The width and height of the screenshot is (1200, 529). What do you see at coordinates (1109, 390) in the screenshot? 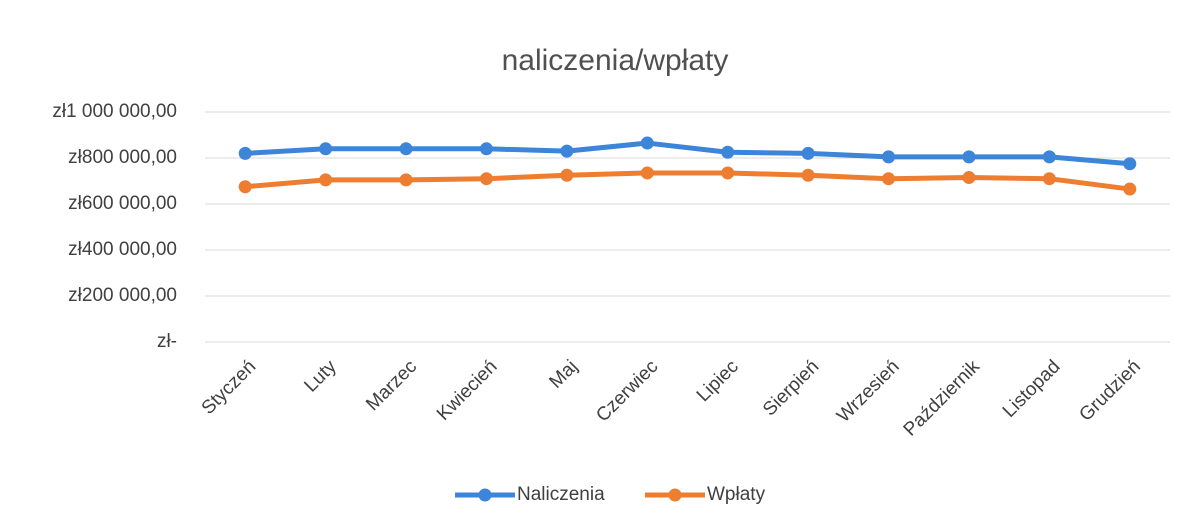
I see `x-tick-label: Grudzień` at bounding box center [1109, 390].